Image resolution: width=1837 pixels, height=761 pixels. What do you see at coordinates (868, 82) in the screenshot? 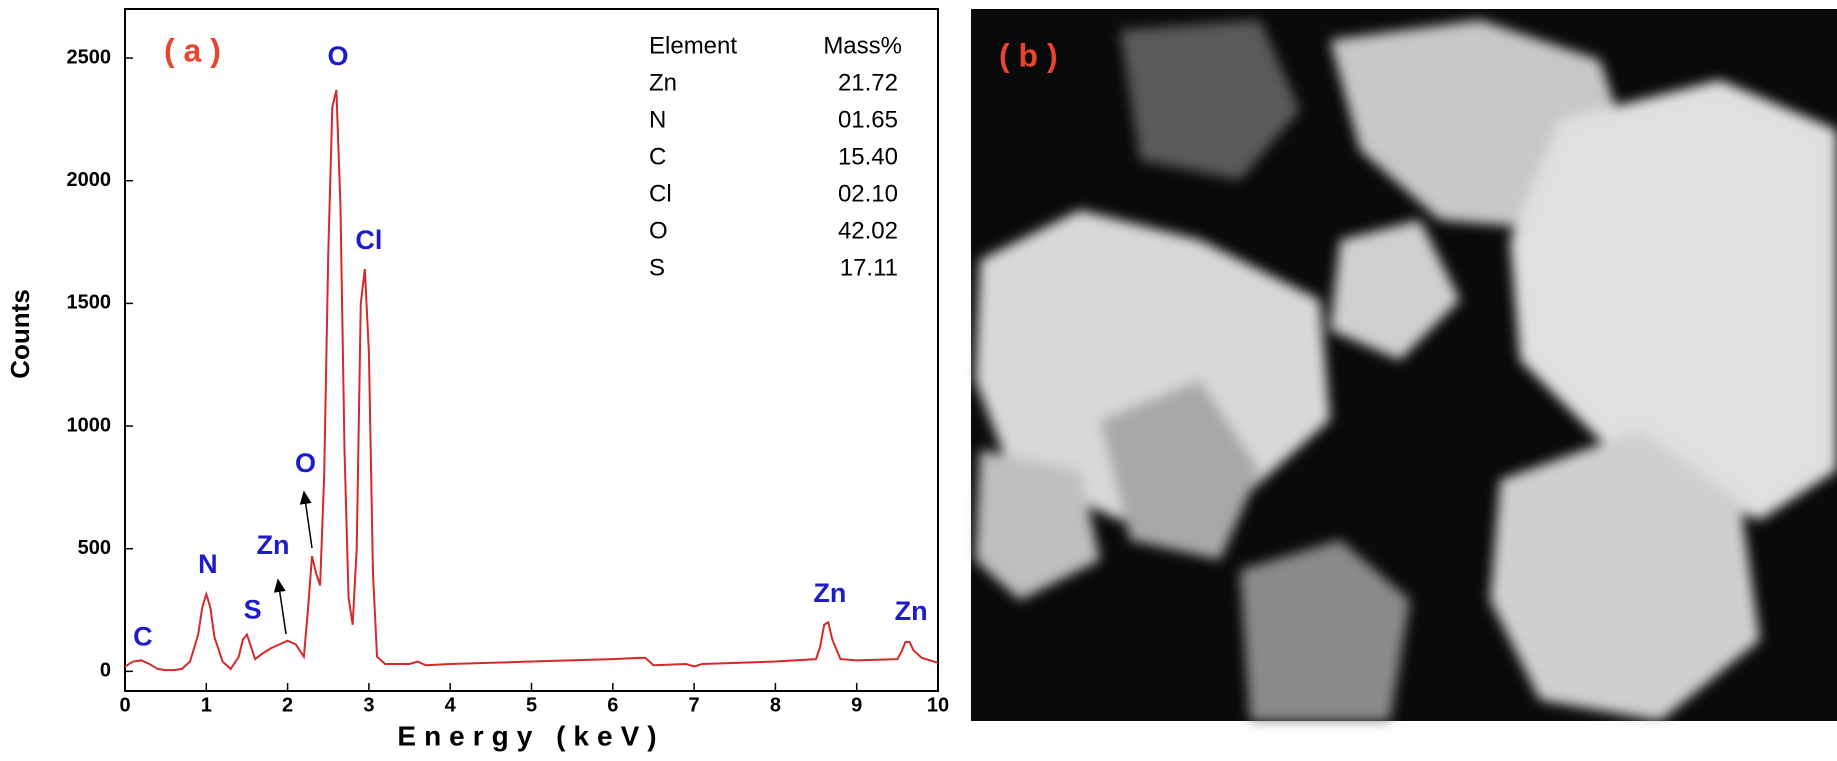
I see `table-cell: 21.72` at bounding box center [868, 82].